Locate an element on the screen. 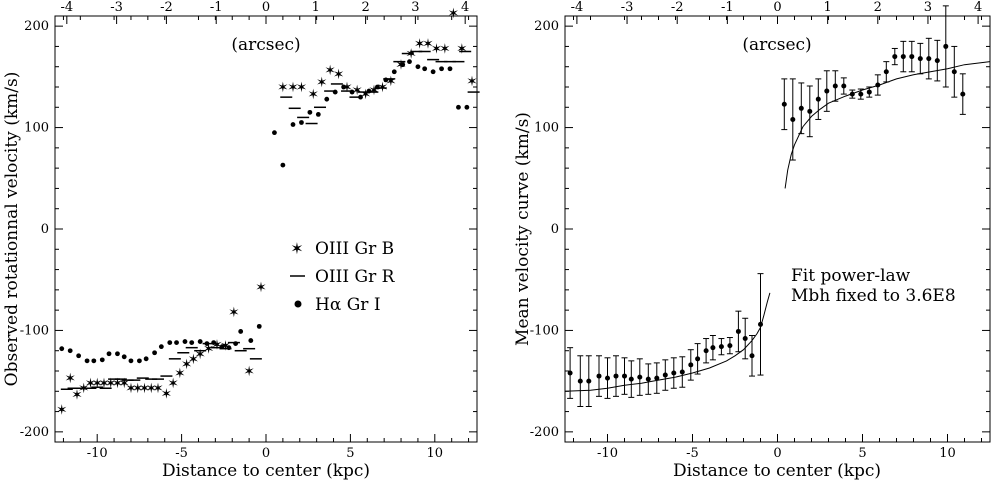 The width and height of the screenshot is (991, 484). legend-label-oiii-gr-b: OIII Gr B is located at coordinates (354, 249).